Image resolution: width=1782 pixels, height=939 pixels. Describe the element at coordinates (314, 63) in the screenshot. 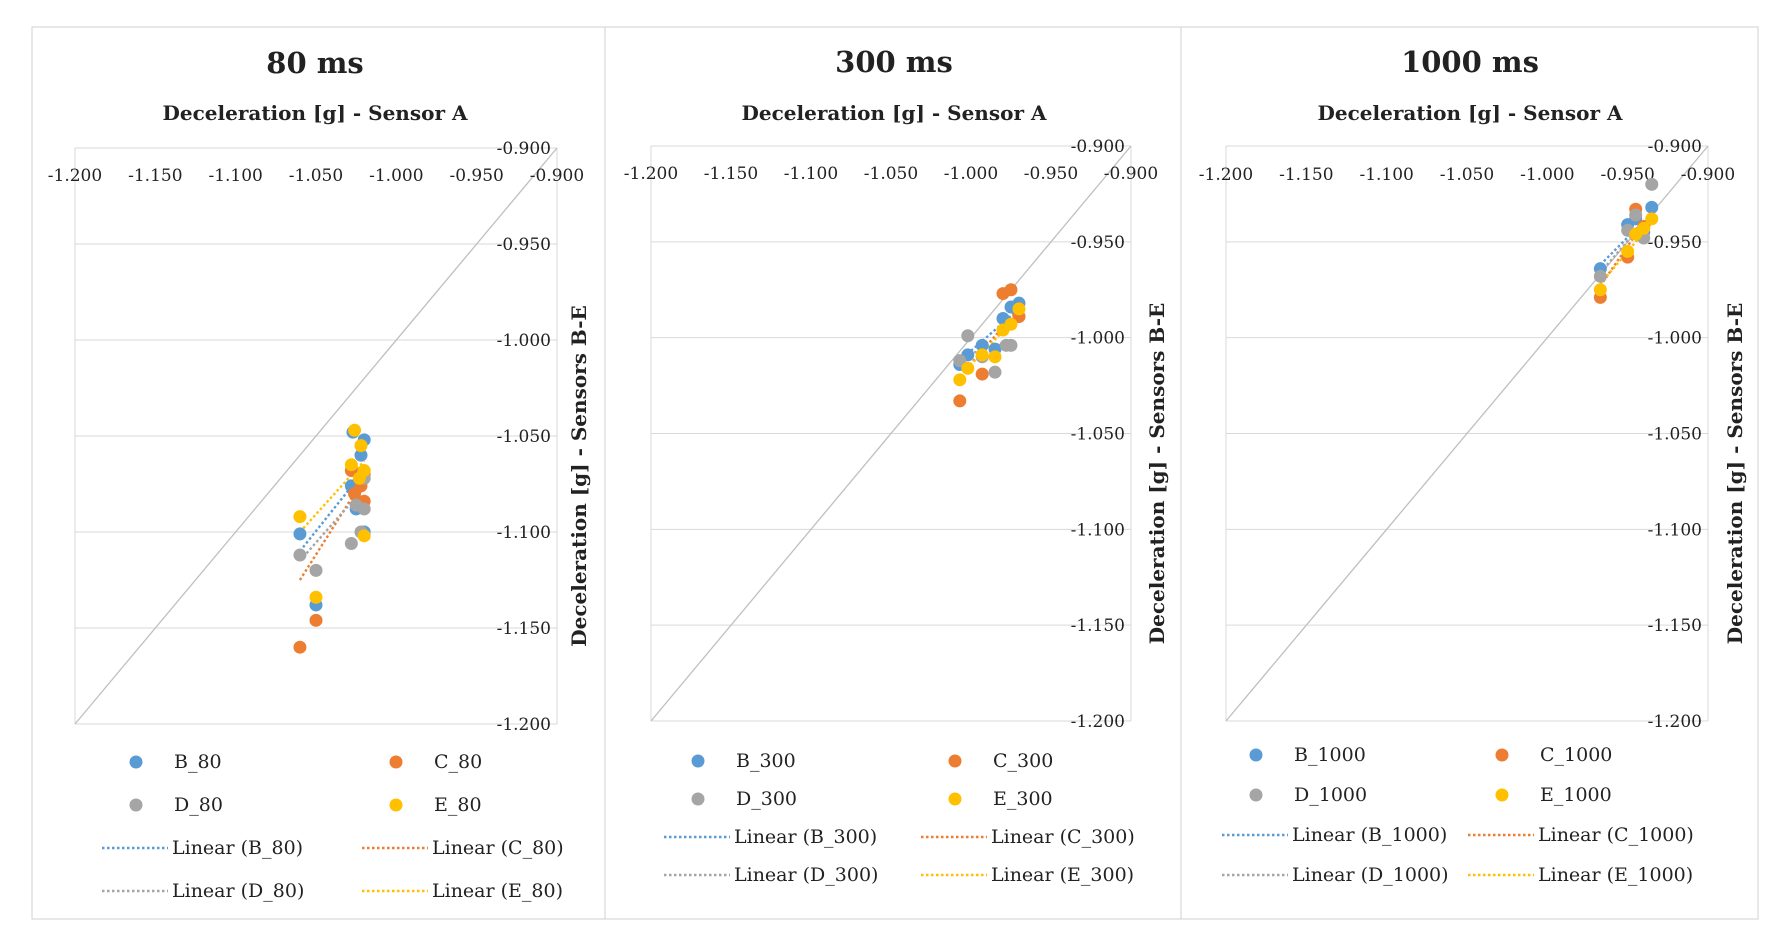

I see `chart-title: 80 ms` at that location.